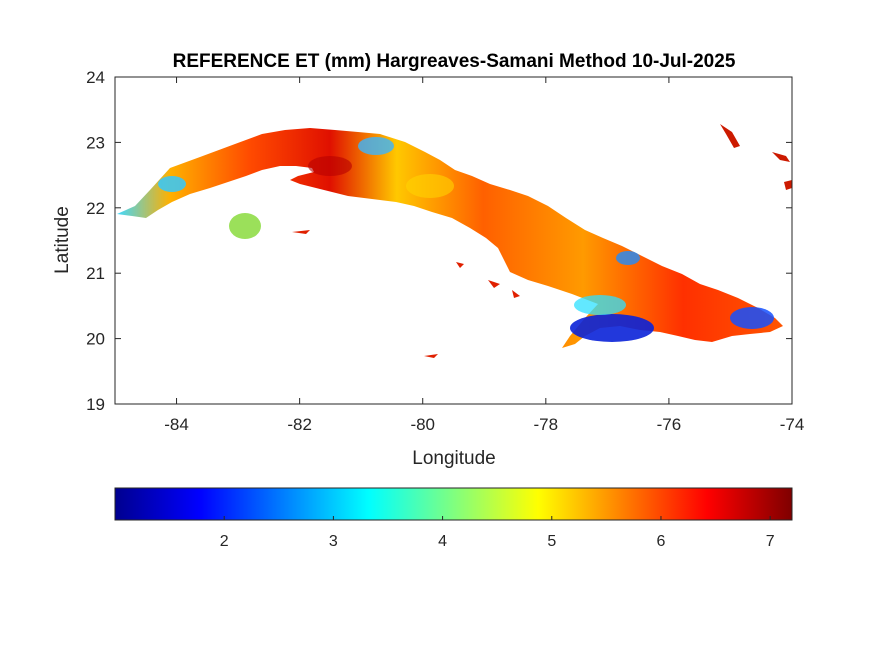 This screenshot has width=875, height=656. Describe the element at coordinates (600, 305) in the screenshot. I see `cyan-zone-granma` at that location.